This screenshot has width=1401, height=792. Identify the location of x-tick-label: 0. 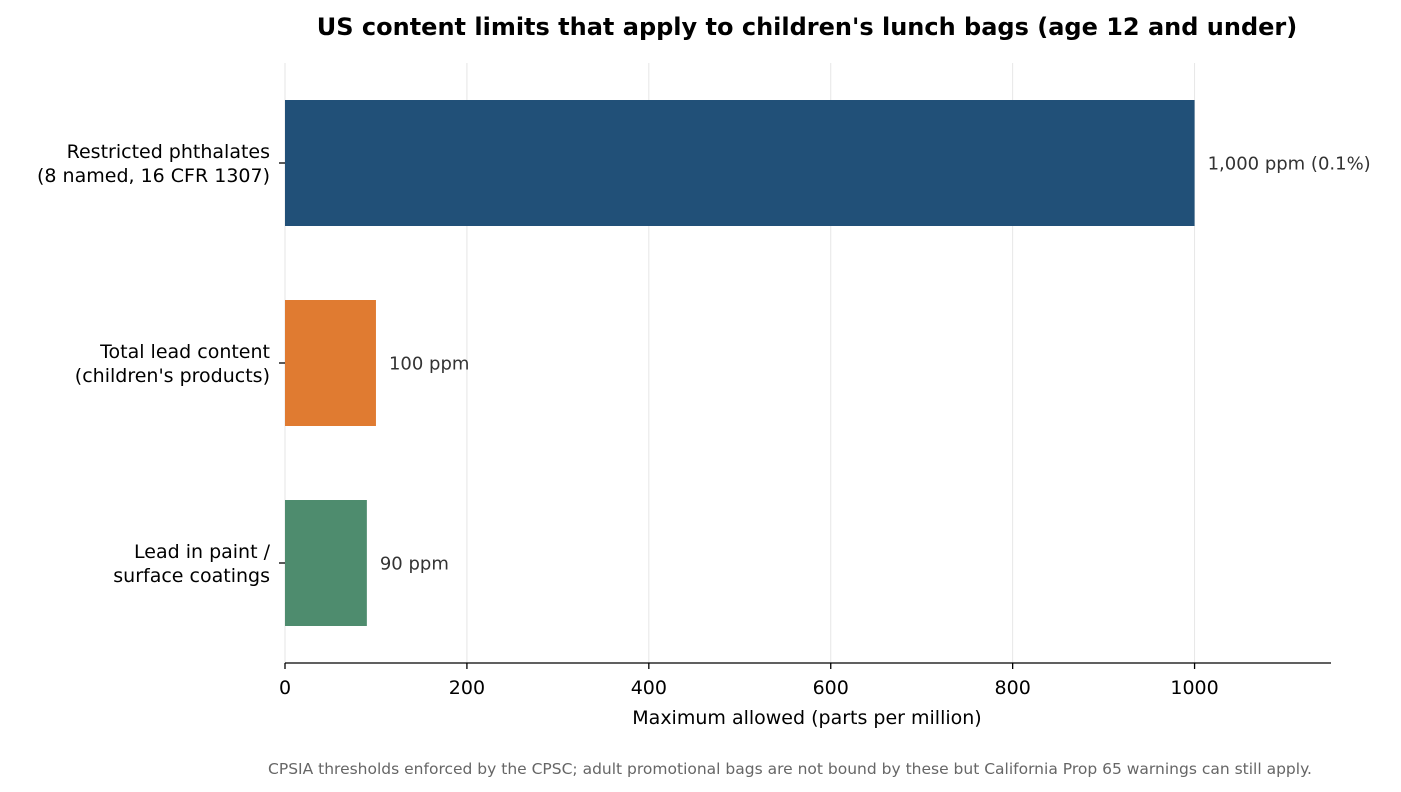
(285, 688).